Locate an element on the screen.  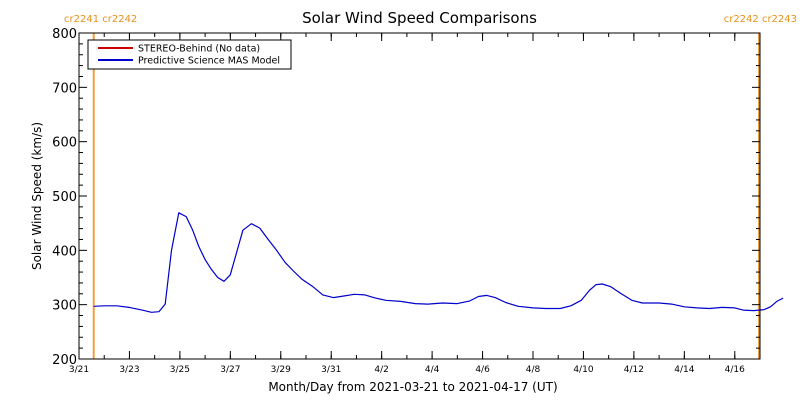
y-tick-label: 700 is located at coordinates (64, 88).